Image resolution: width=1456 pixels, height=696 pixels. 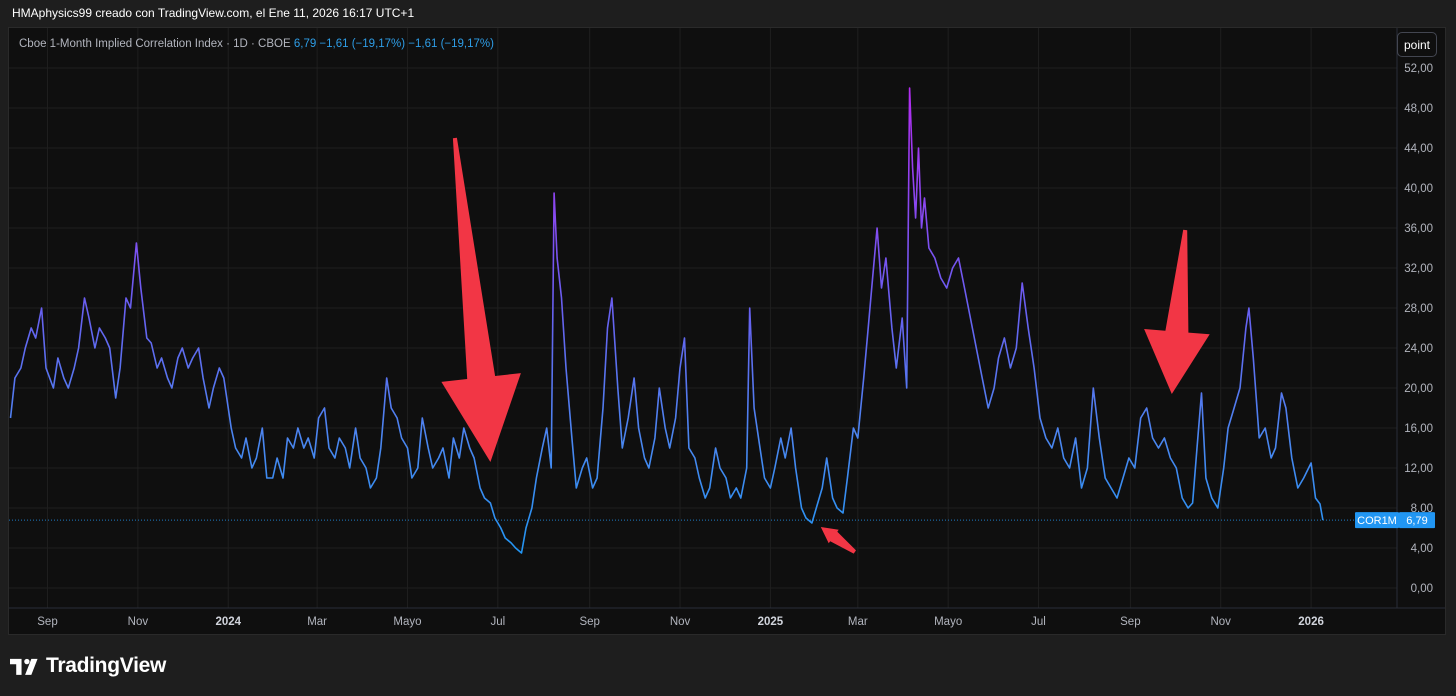 What do you see at coordinates (1418, 269) in the screenshot?
I see `y-tick-label: 32,00` at bounding box center [1418, 269].